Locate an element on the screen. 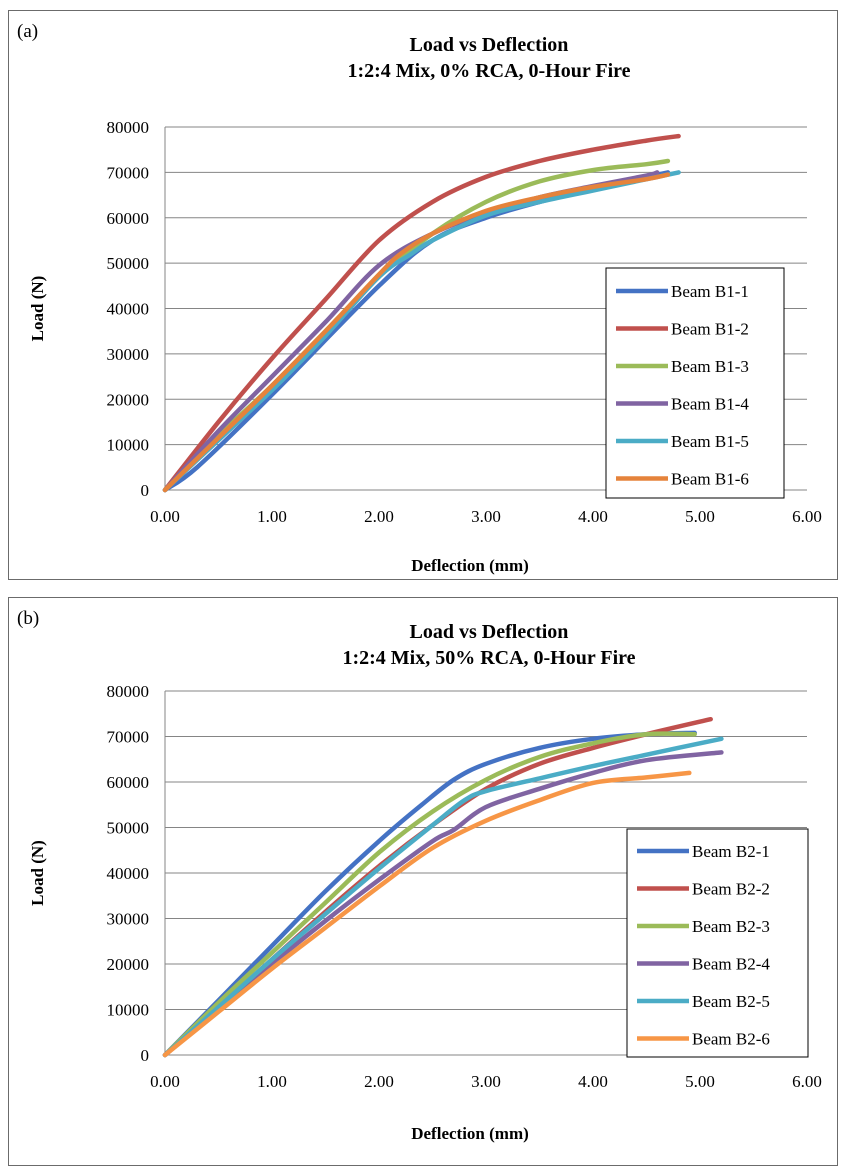 This screenshot has height=1169, width=842. legend-entry: Beam B1-3 is located at coordinates (710, 366).